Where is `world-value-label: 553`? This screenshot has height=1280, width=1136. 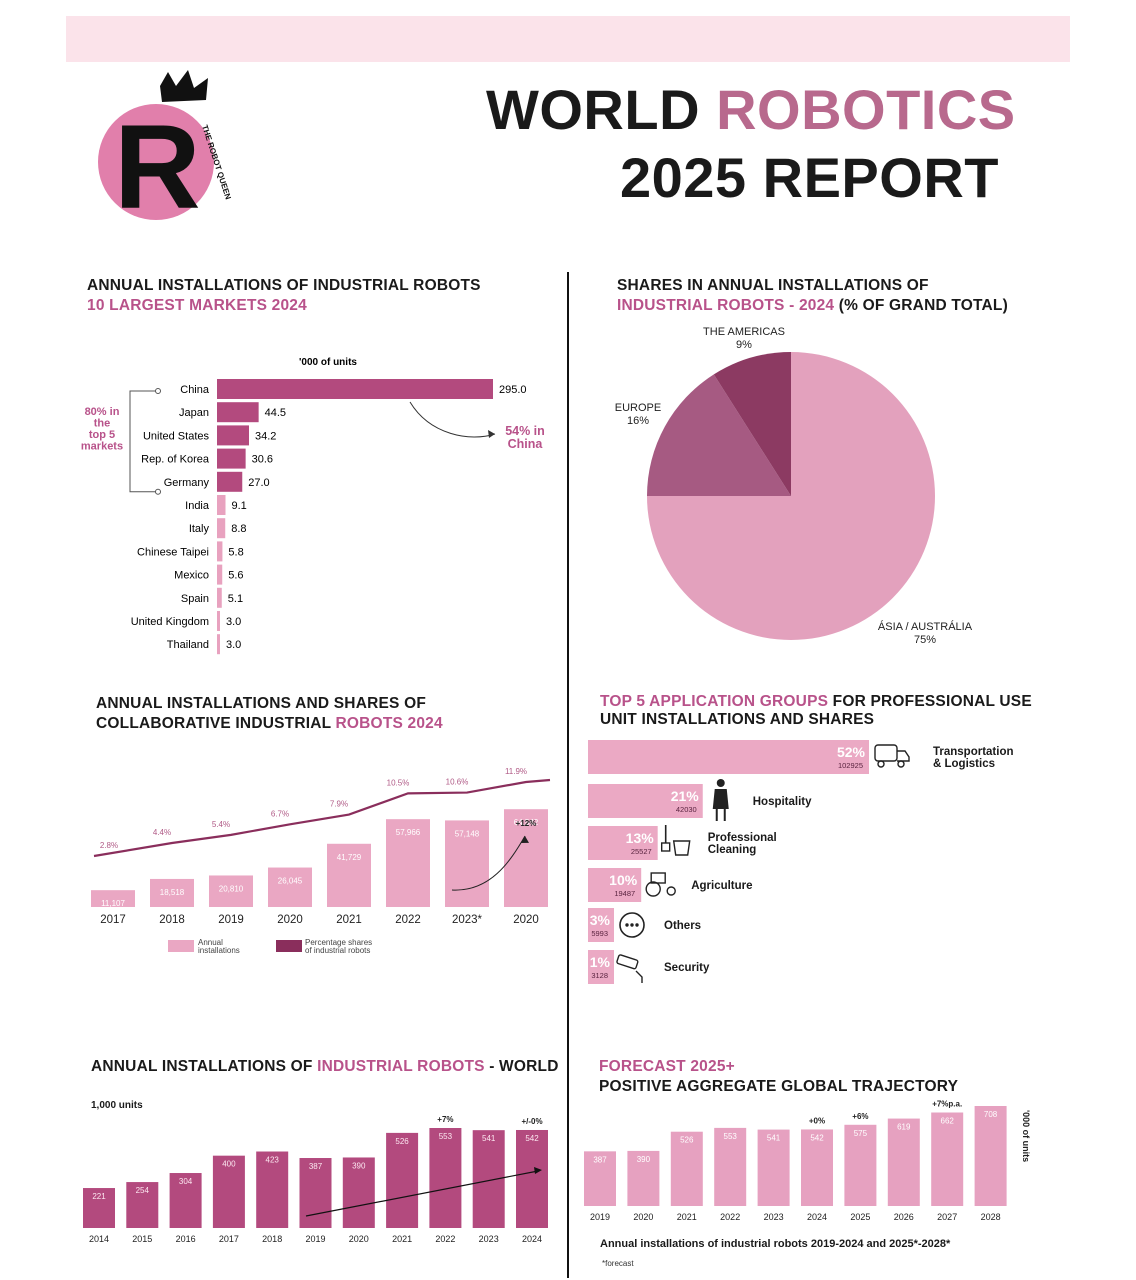
world-value-label: 553 is located at coordinates (446, 1136).